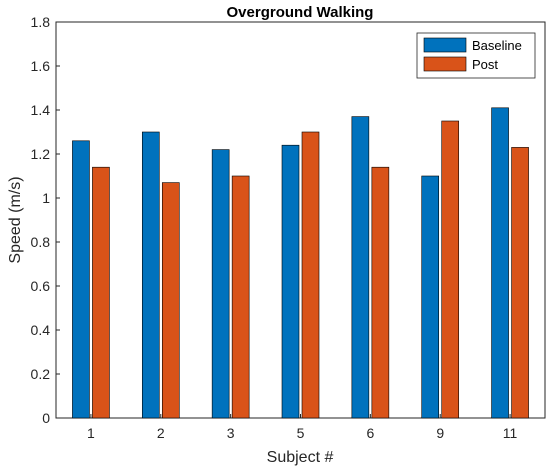 The image size is (550, 471). What do you see at coordinates (161, 433) in the screenshot?
I see `x-tick-label-2: 2` at bounding box center [161, 433].